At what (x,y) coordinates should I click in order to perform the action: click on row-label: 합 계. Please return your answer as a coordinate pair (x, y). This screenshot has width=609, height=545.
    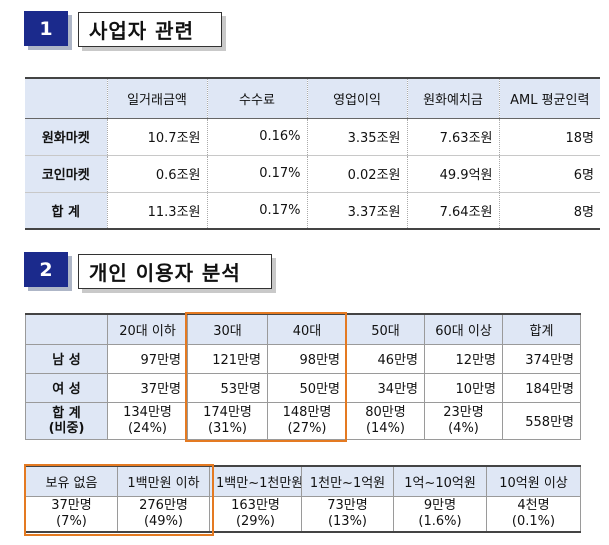
    Looking at the image, I should click on (66, 210).